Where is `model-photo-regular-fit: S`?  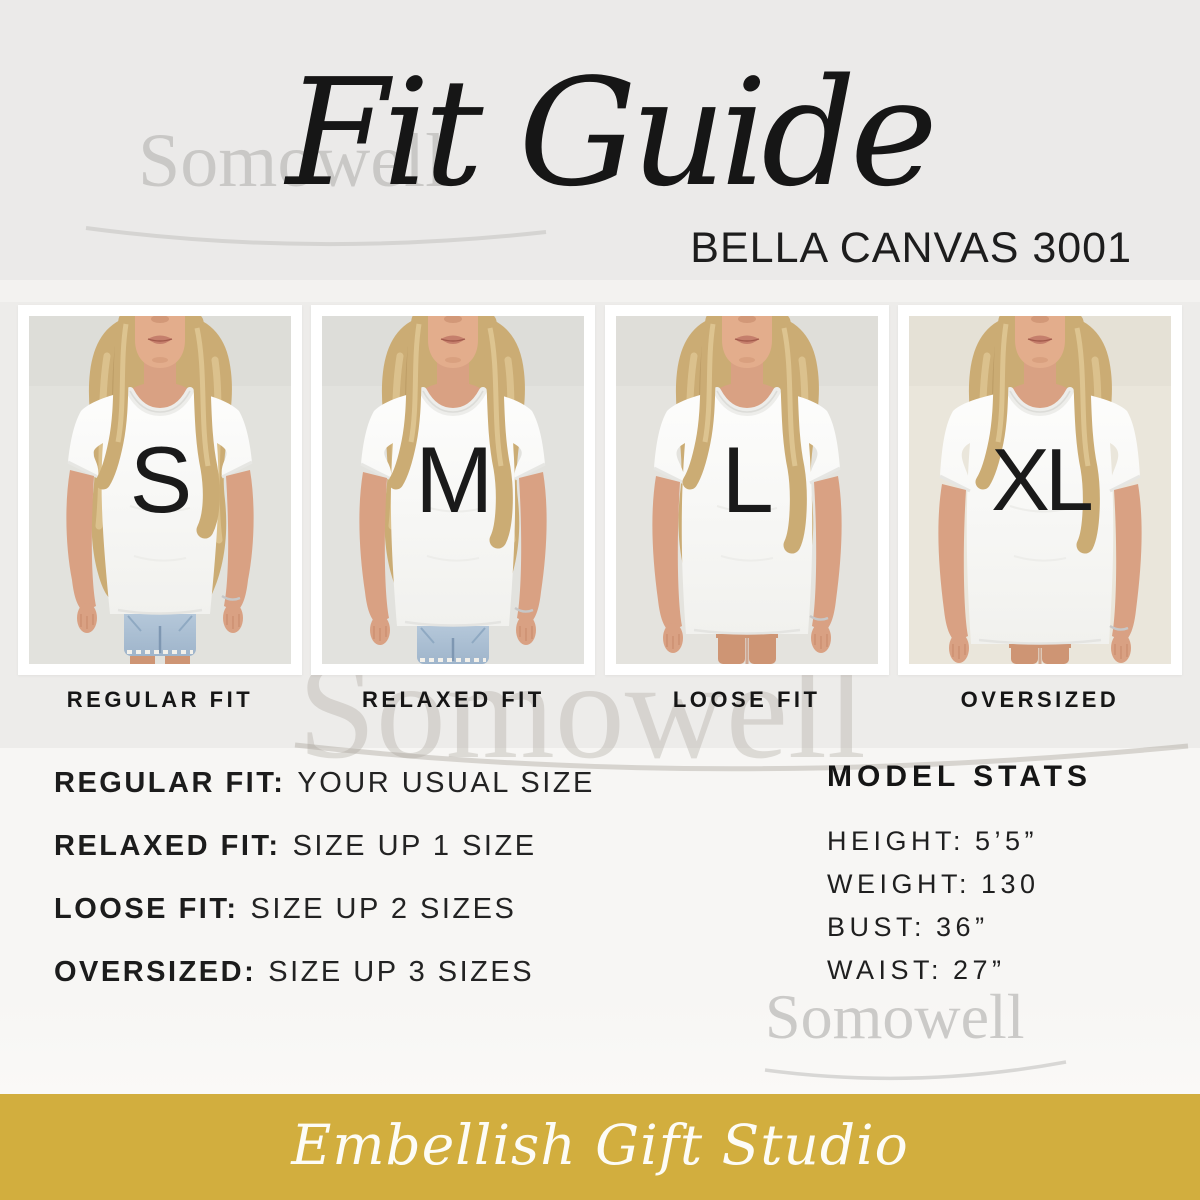
model-photo-regular-fit: S is located at coordinates (160, 490).